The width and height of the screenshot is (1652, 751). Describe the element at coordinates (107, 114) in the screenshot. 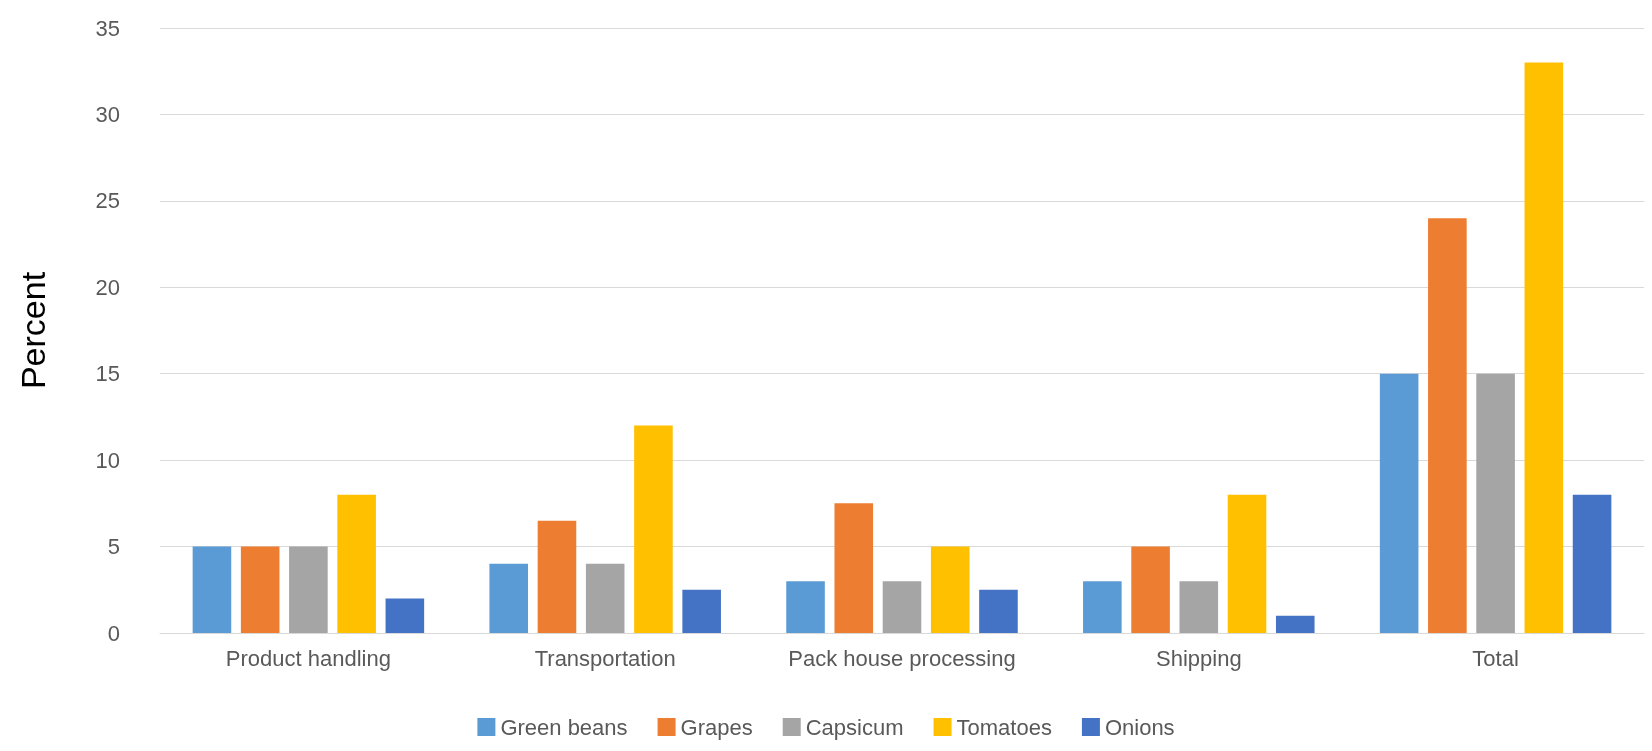

I see `y-tick-label: 30` at that location.